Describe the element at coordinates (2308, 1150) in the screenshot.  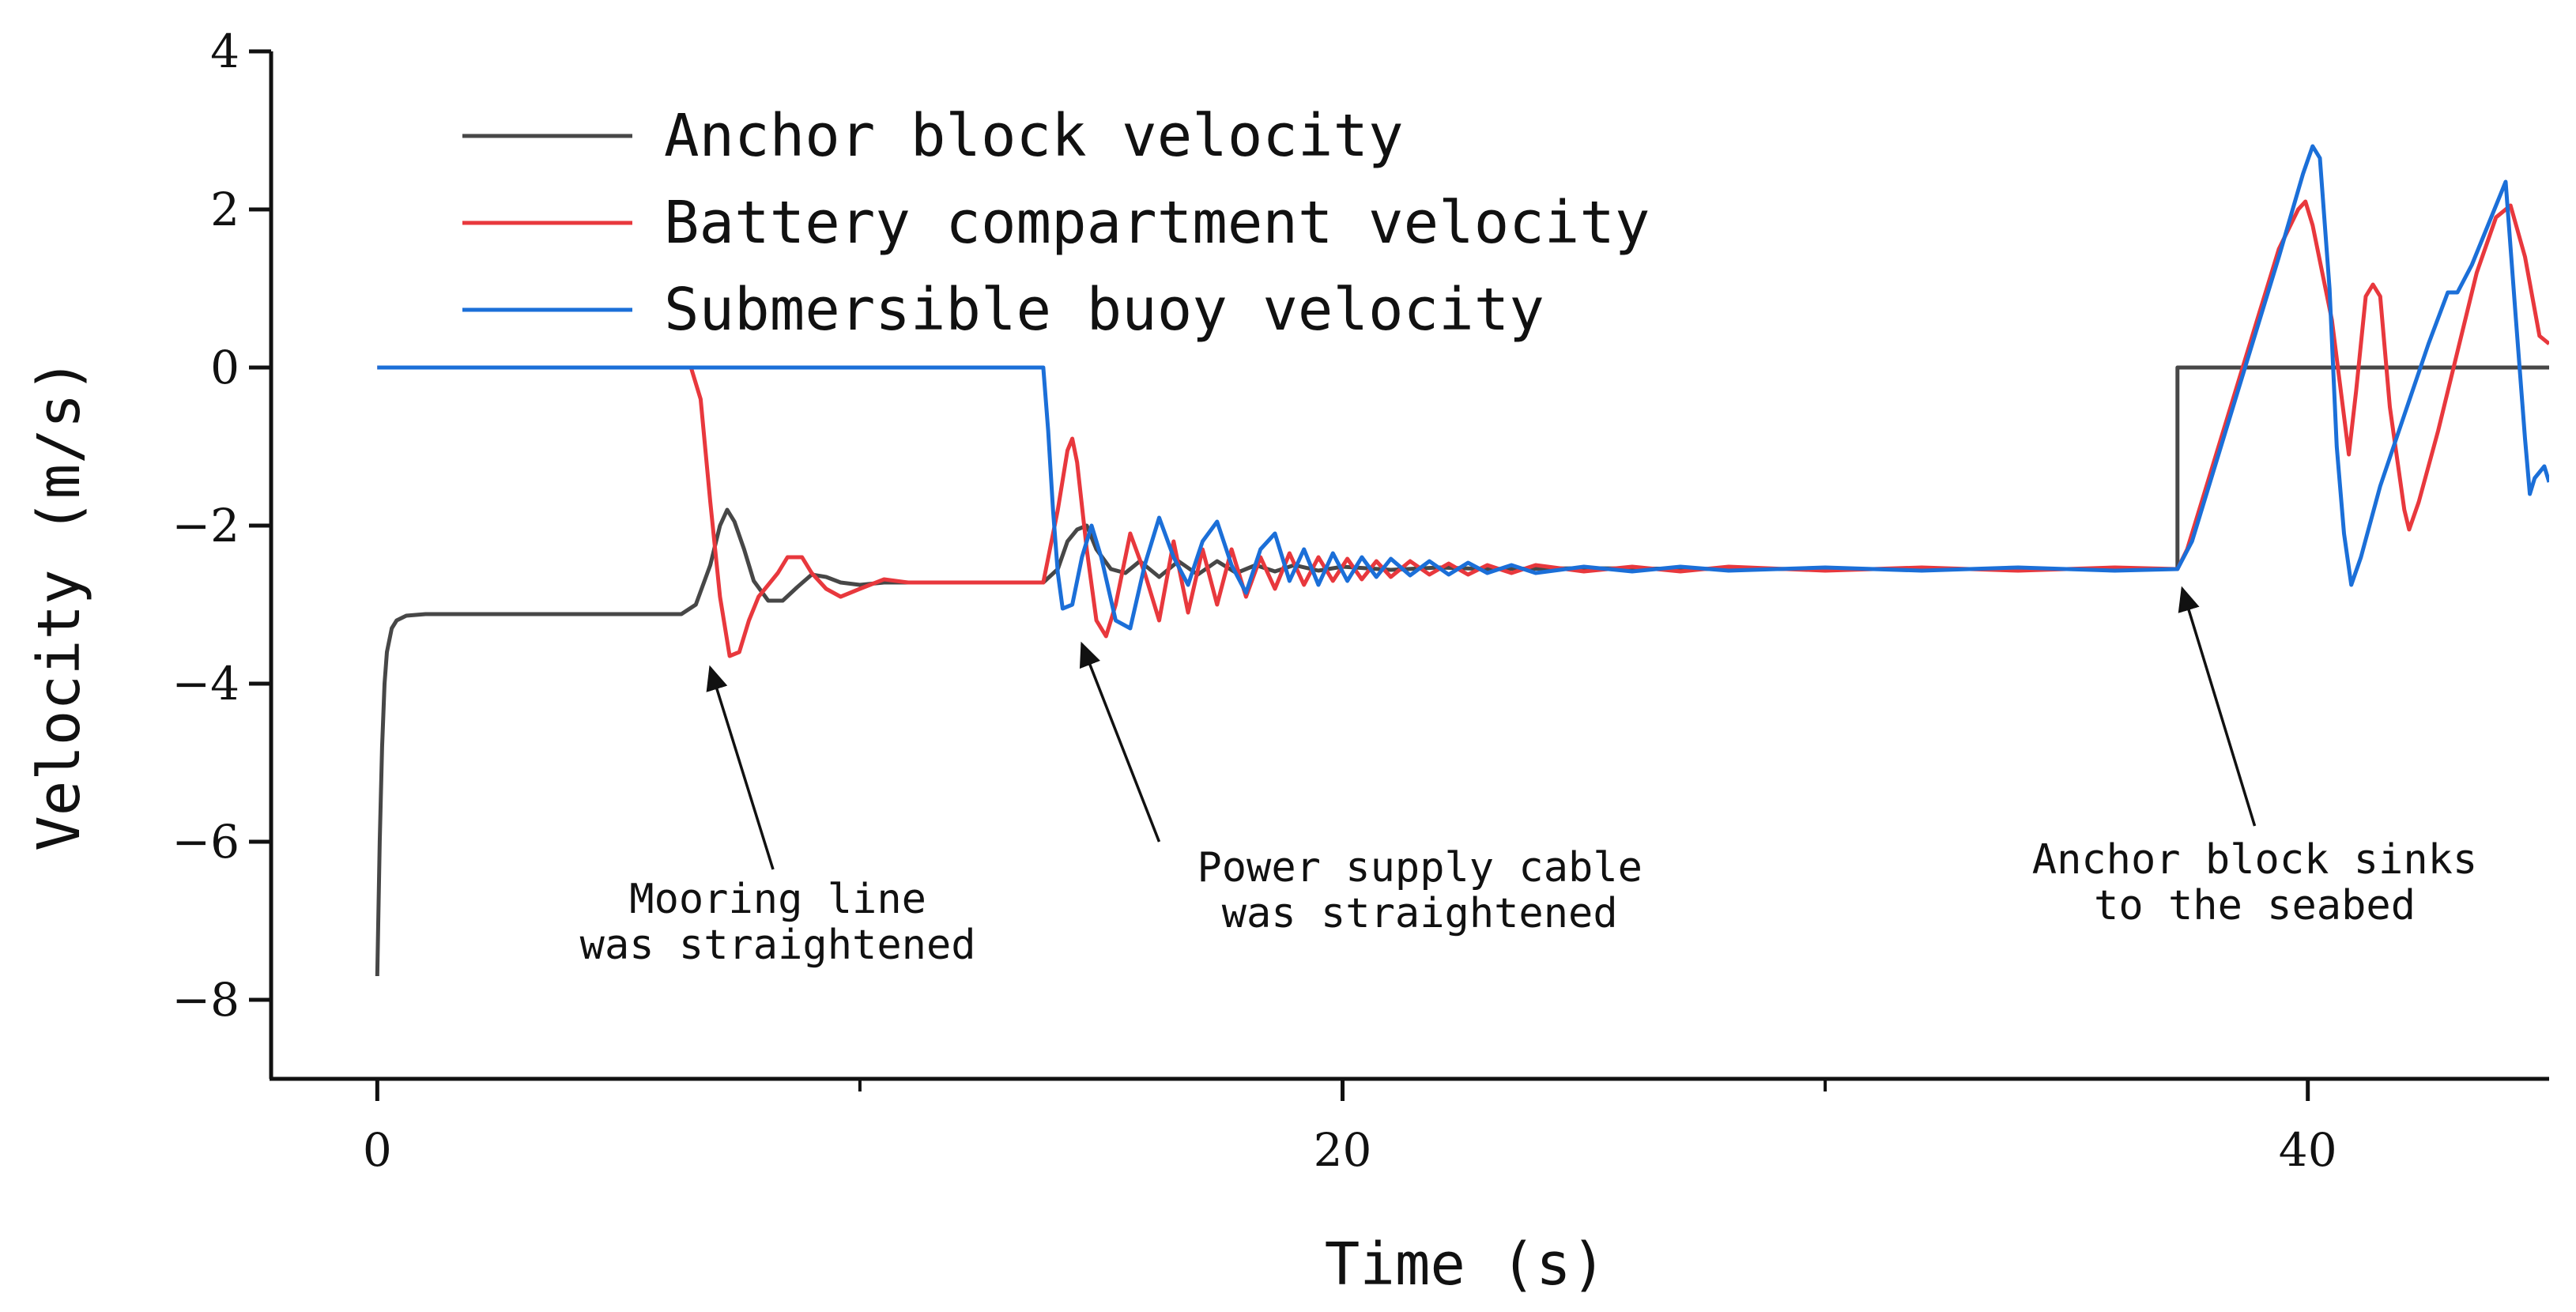
I see `x-tick-label: 40` at that location.